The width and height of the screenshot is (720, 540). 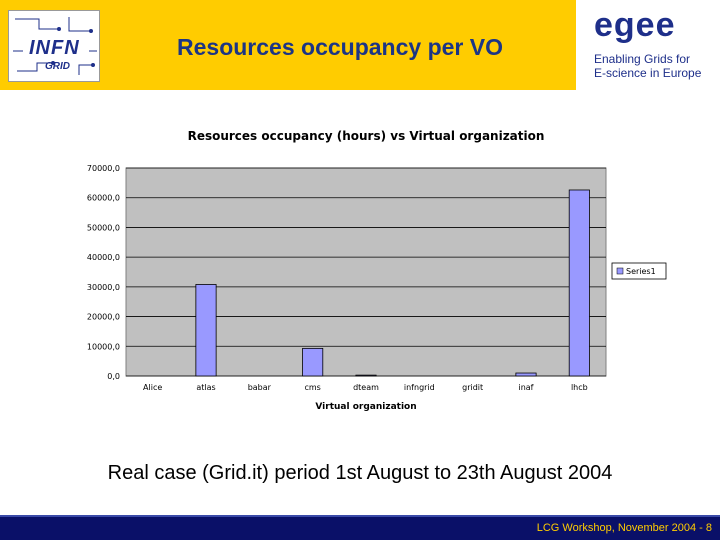 I want to click on x-tick-label: Alice, so click(x=152, y=387).